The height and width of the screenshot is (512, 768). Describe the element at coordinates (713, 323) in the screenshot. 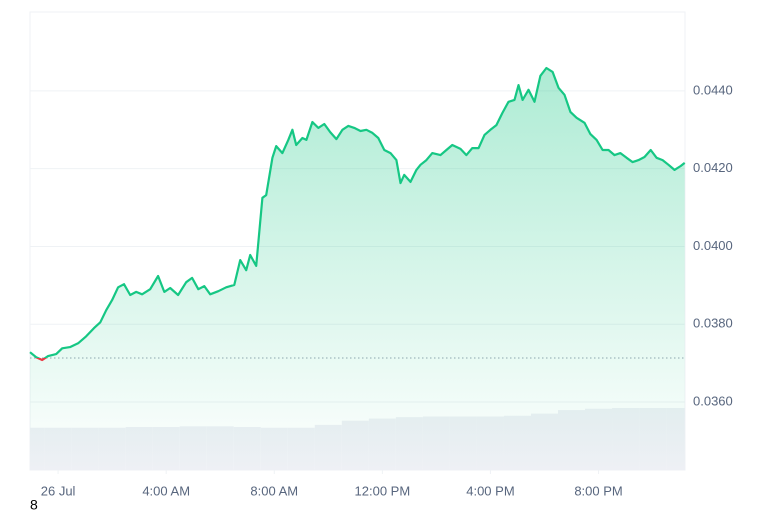

I see `y-tick-label: 0.0380` at that location.